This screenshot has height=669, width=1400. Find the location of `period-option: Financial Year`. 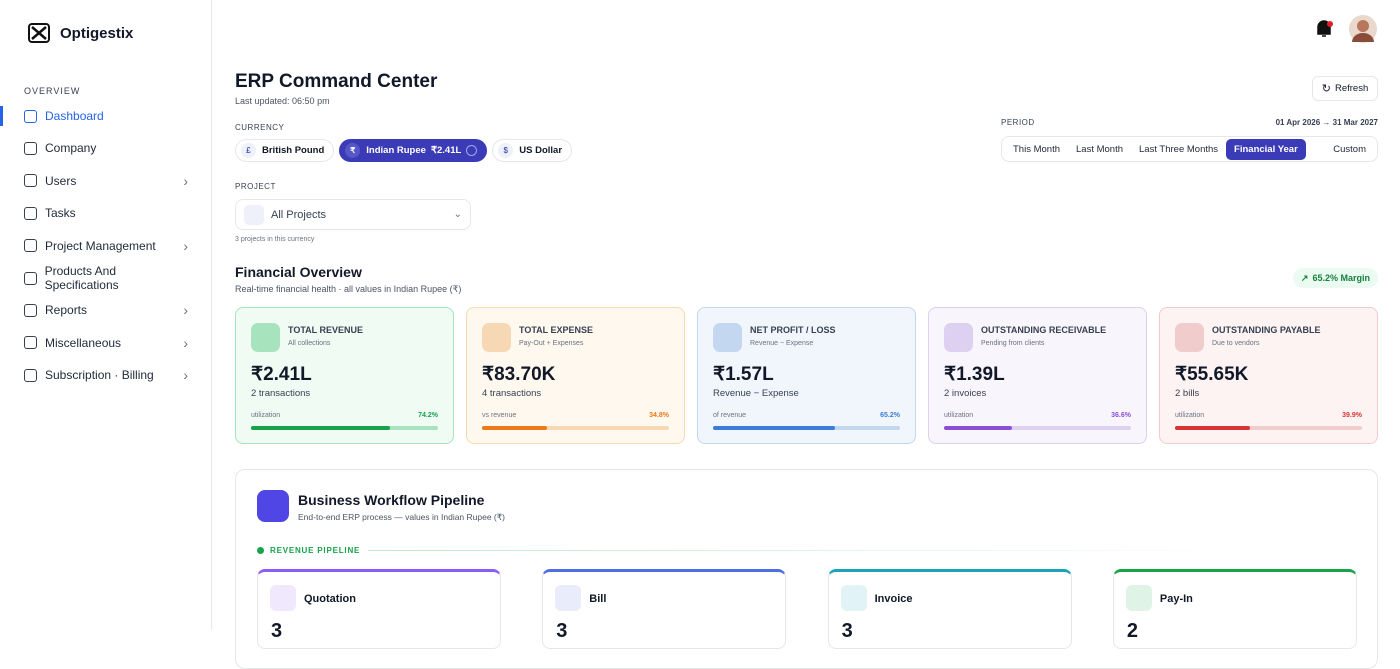

period-option: Financial Year is located at coordinates (1266, 149).